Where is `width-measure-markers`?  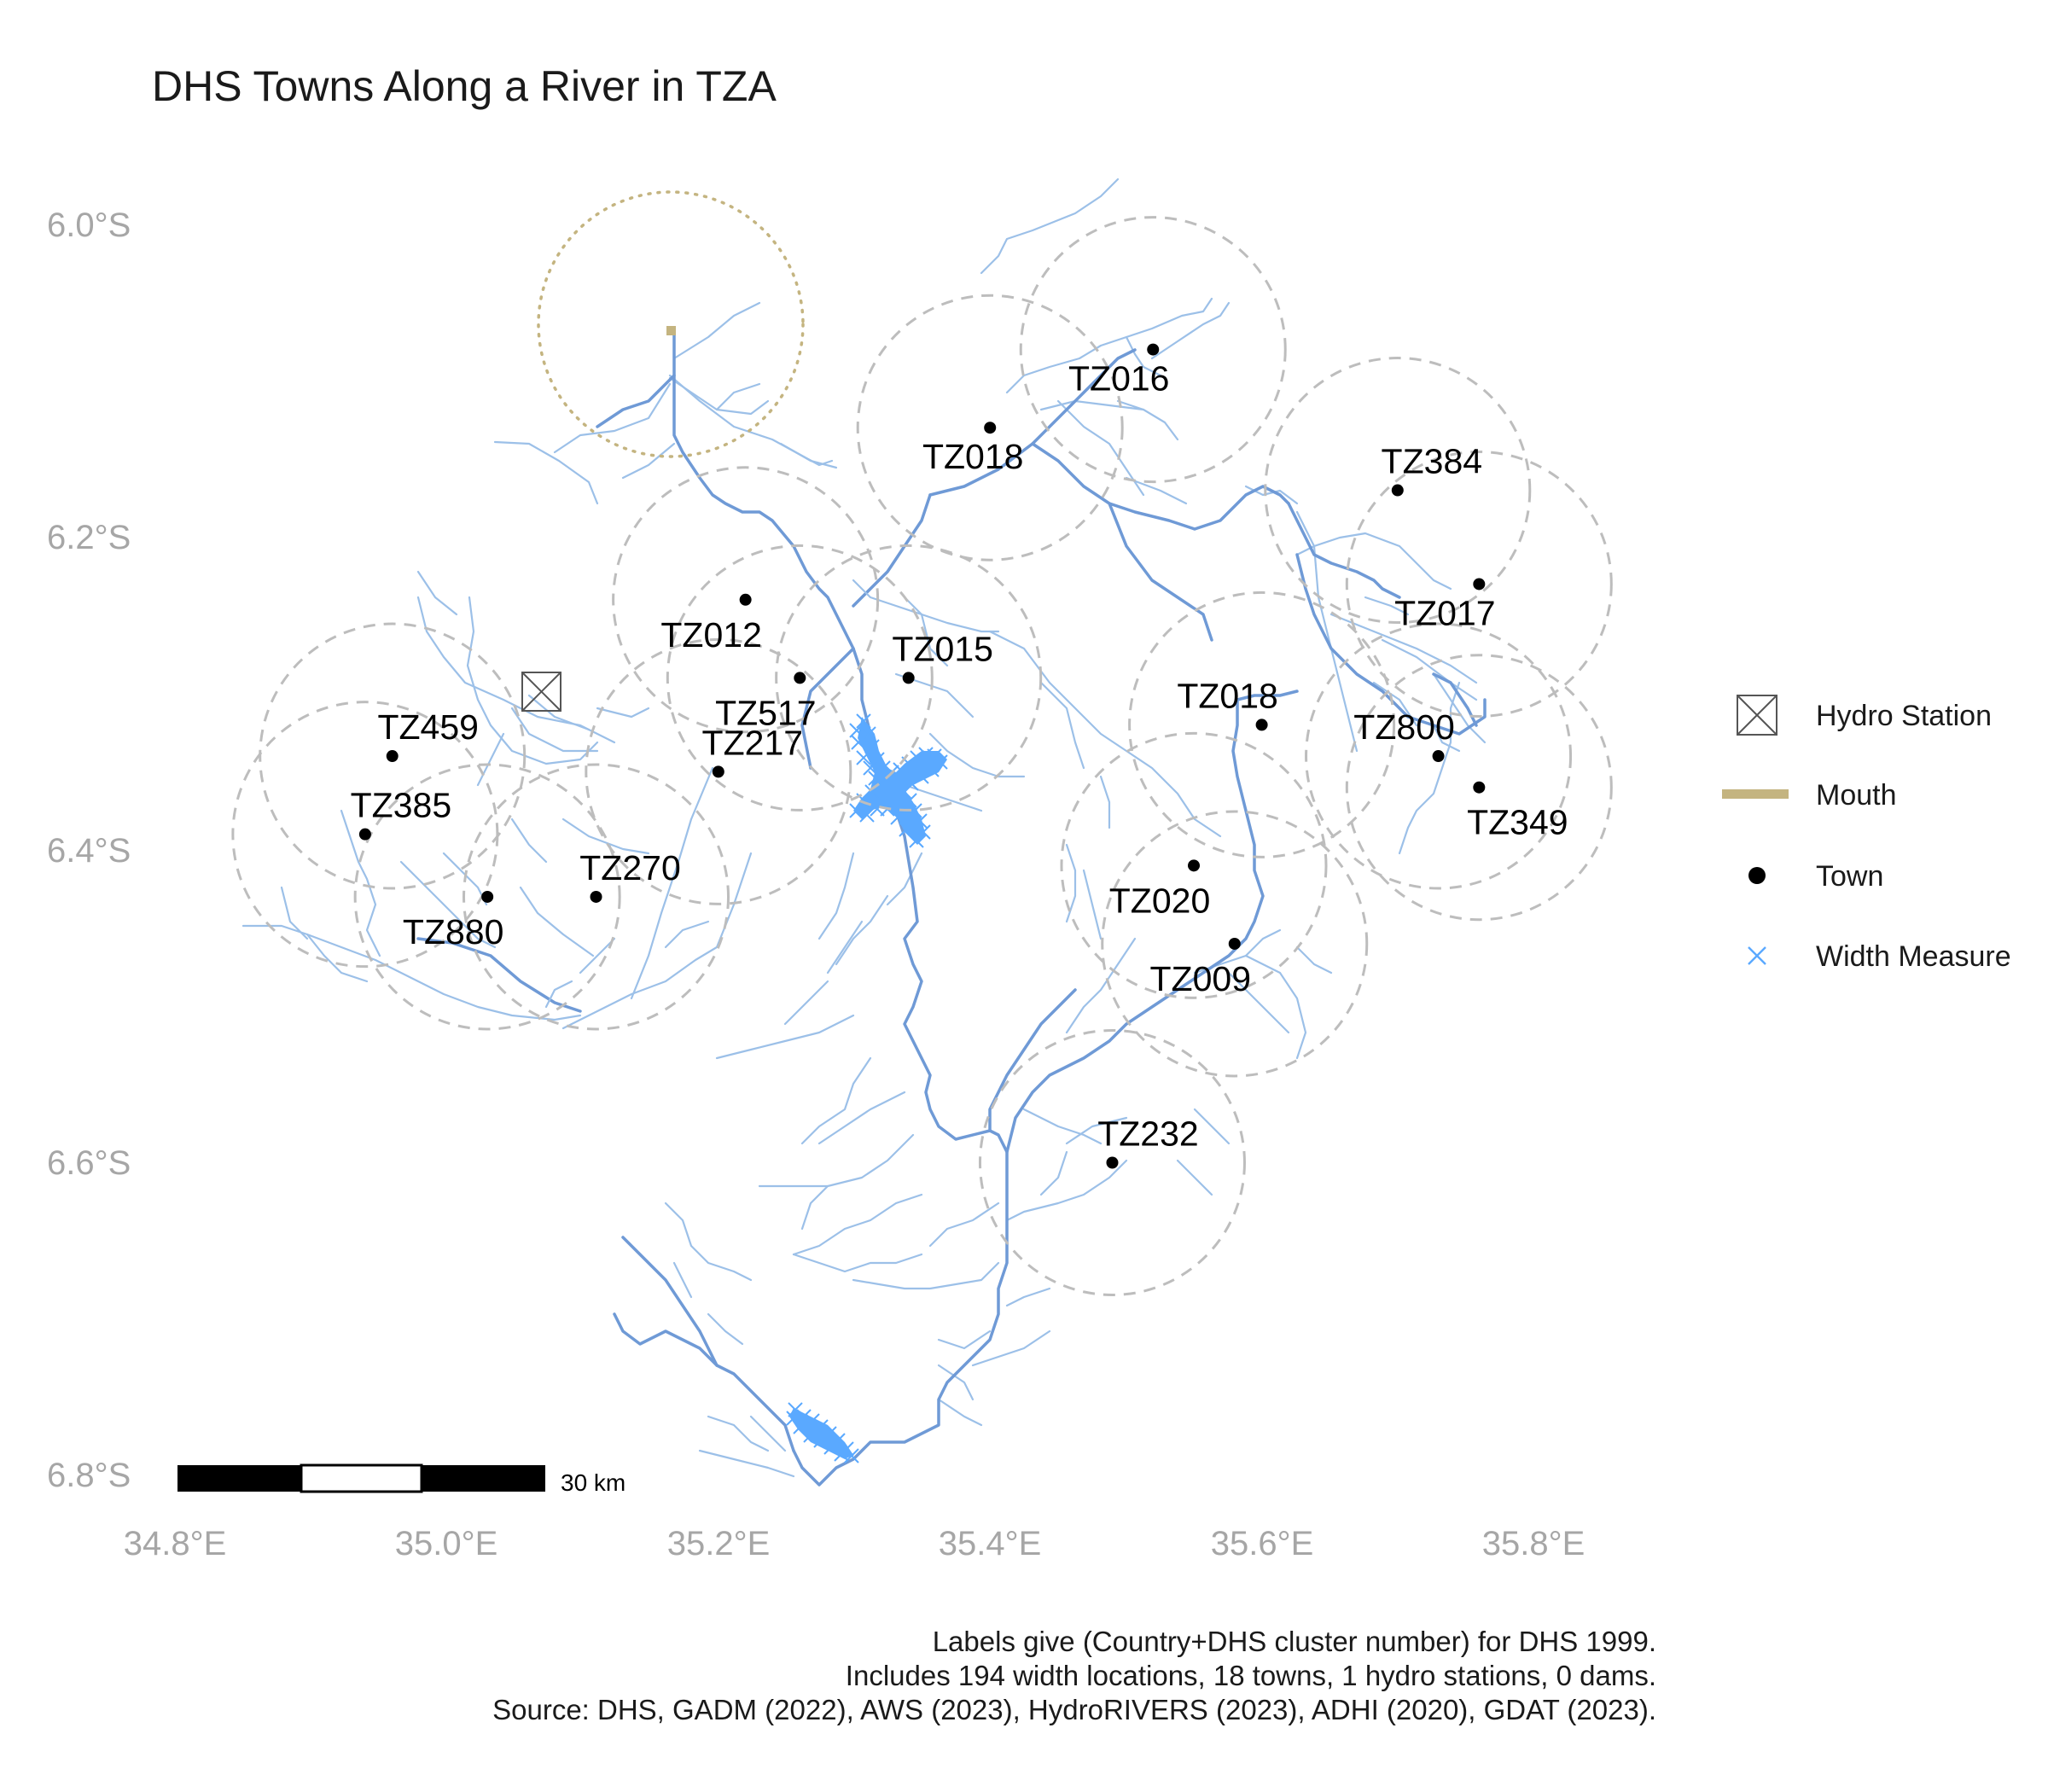 width-measure-markers is located at coordinates (867, 1088).